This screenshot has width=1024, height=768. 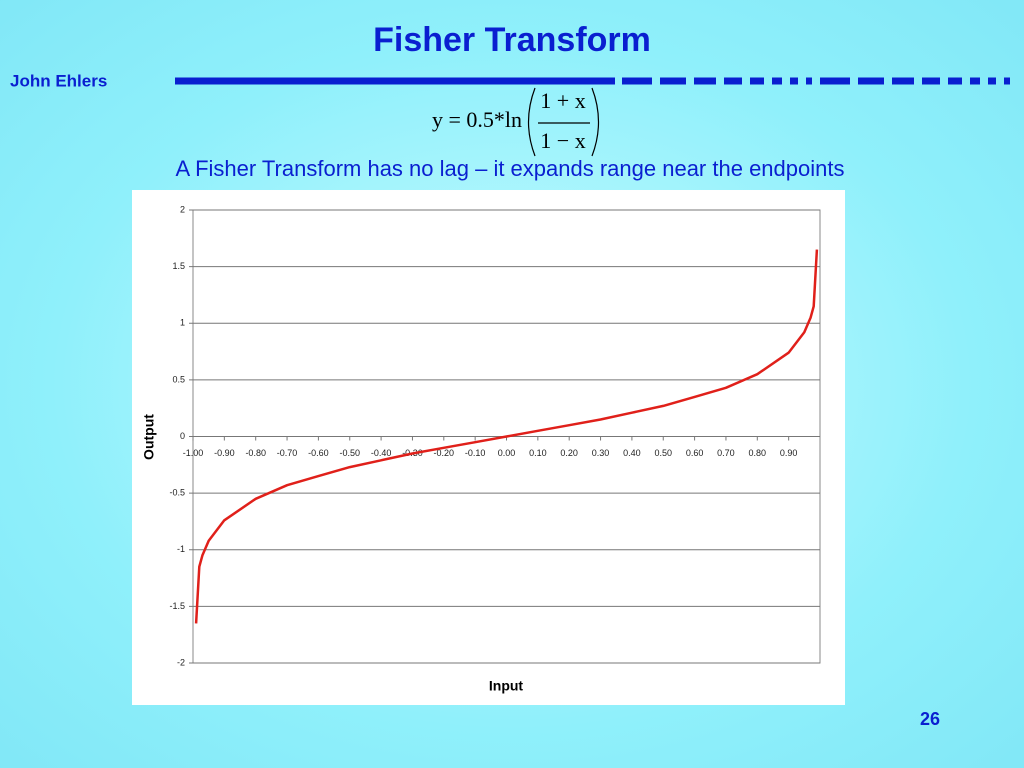 I want to click on x-tick-label: -0.20, so click(x=444, y=453).